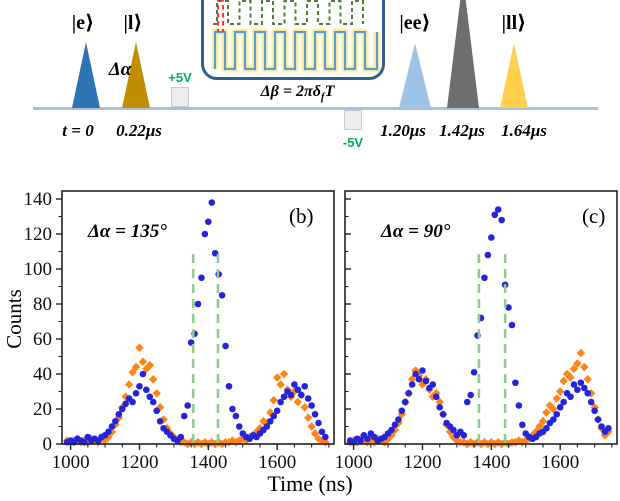 This screenshot has height=501, width=620. What do you see at coordinates (139, 130) in the screenshot?
I see `time-label-022: 0.22μs` at bounding box center [139, 130].